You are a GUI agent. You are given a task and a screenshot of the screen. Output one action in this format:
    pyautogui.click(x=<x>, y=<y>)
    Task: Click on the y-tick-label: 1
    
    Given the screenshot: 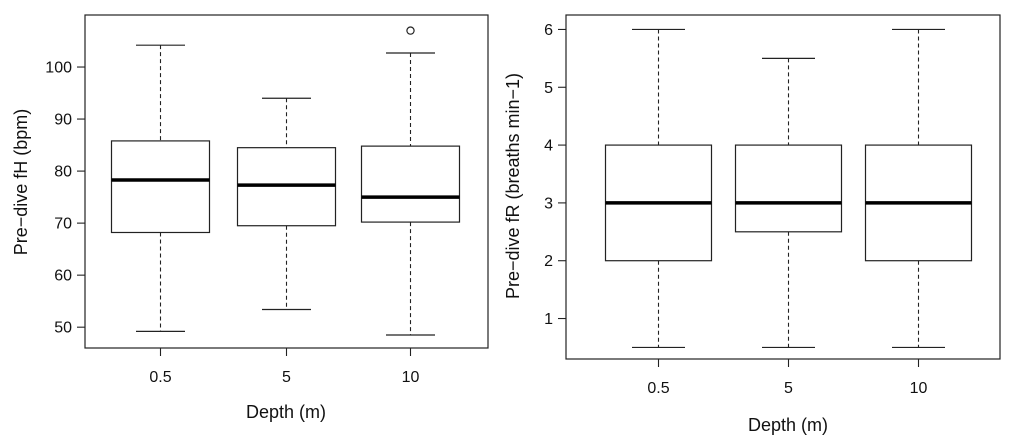 What is the action you would take?
    pyautogui.click(x=548, y=319)
    